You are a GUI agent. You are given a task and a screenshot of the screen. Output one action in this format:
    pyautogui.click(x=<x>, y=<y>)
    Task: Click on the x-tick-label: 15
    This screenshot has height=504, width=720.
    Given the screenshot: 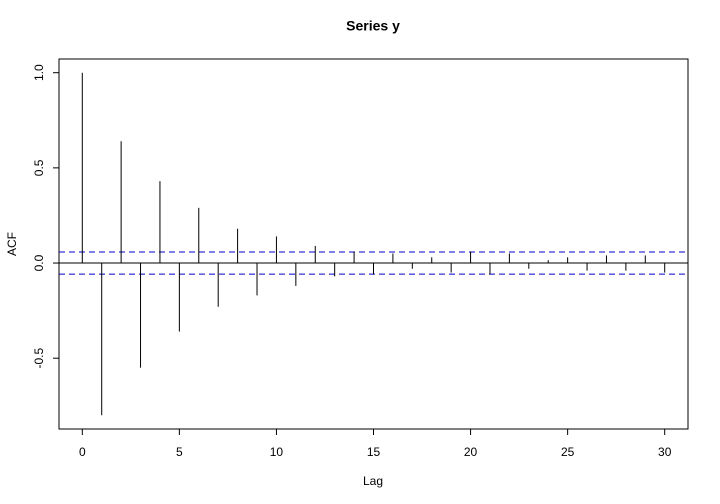 What is the action you would take?
    pyautogui.click(x=374, y=452)
    